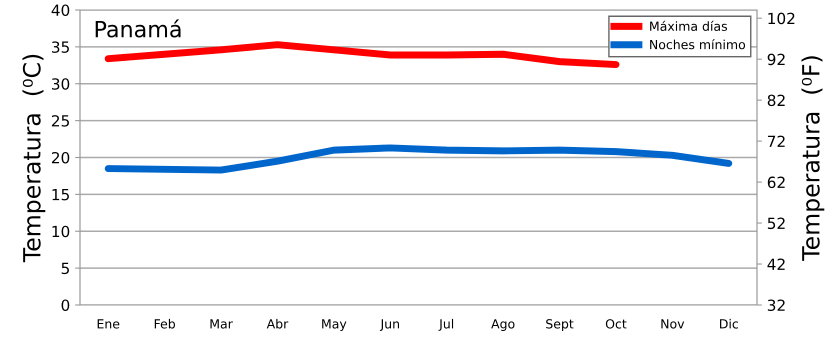 The width and height of the screenshot is (840, 339). I want to click on x-tick-label: Mar, so click(221, 324).